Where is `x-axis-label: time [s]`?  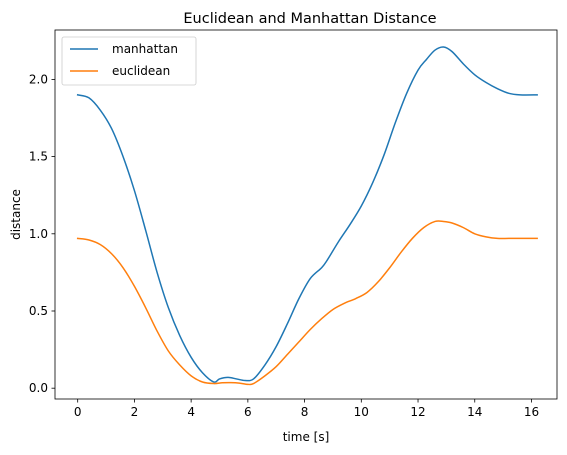
x-axis-label: time [s] is located at coordinates (306, 437).